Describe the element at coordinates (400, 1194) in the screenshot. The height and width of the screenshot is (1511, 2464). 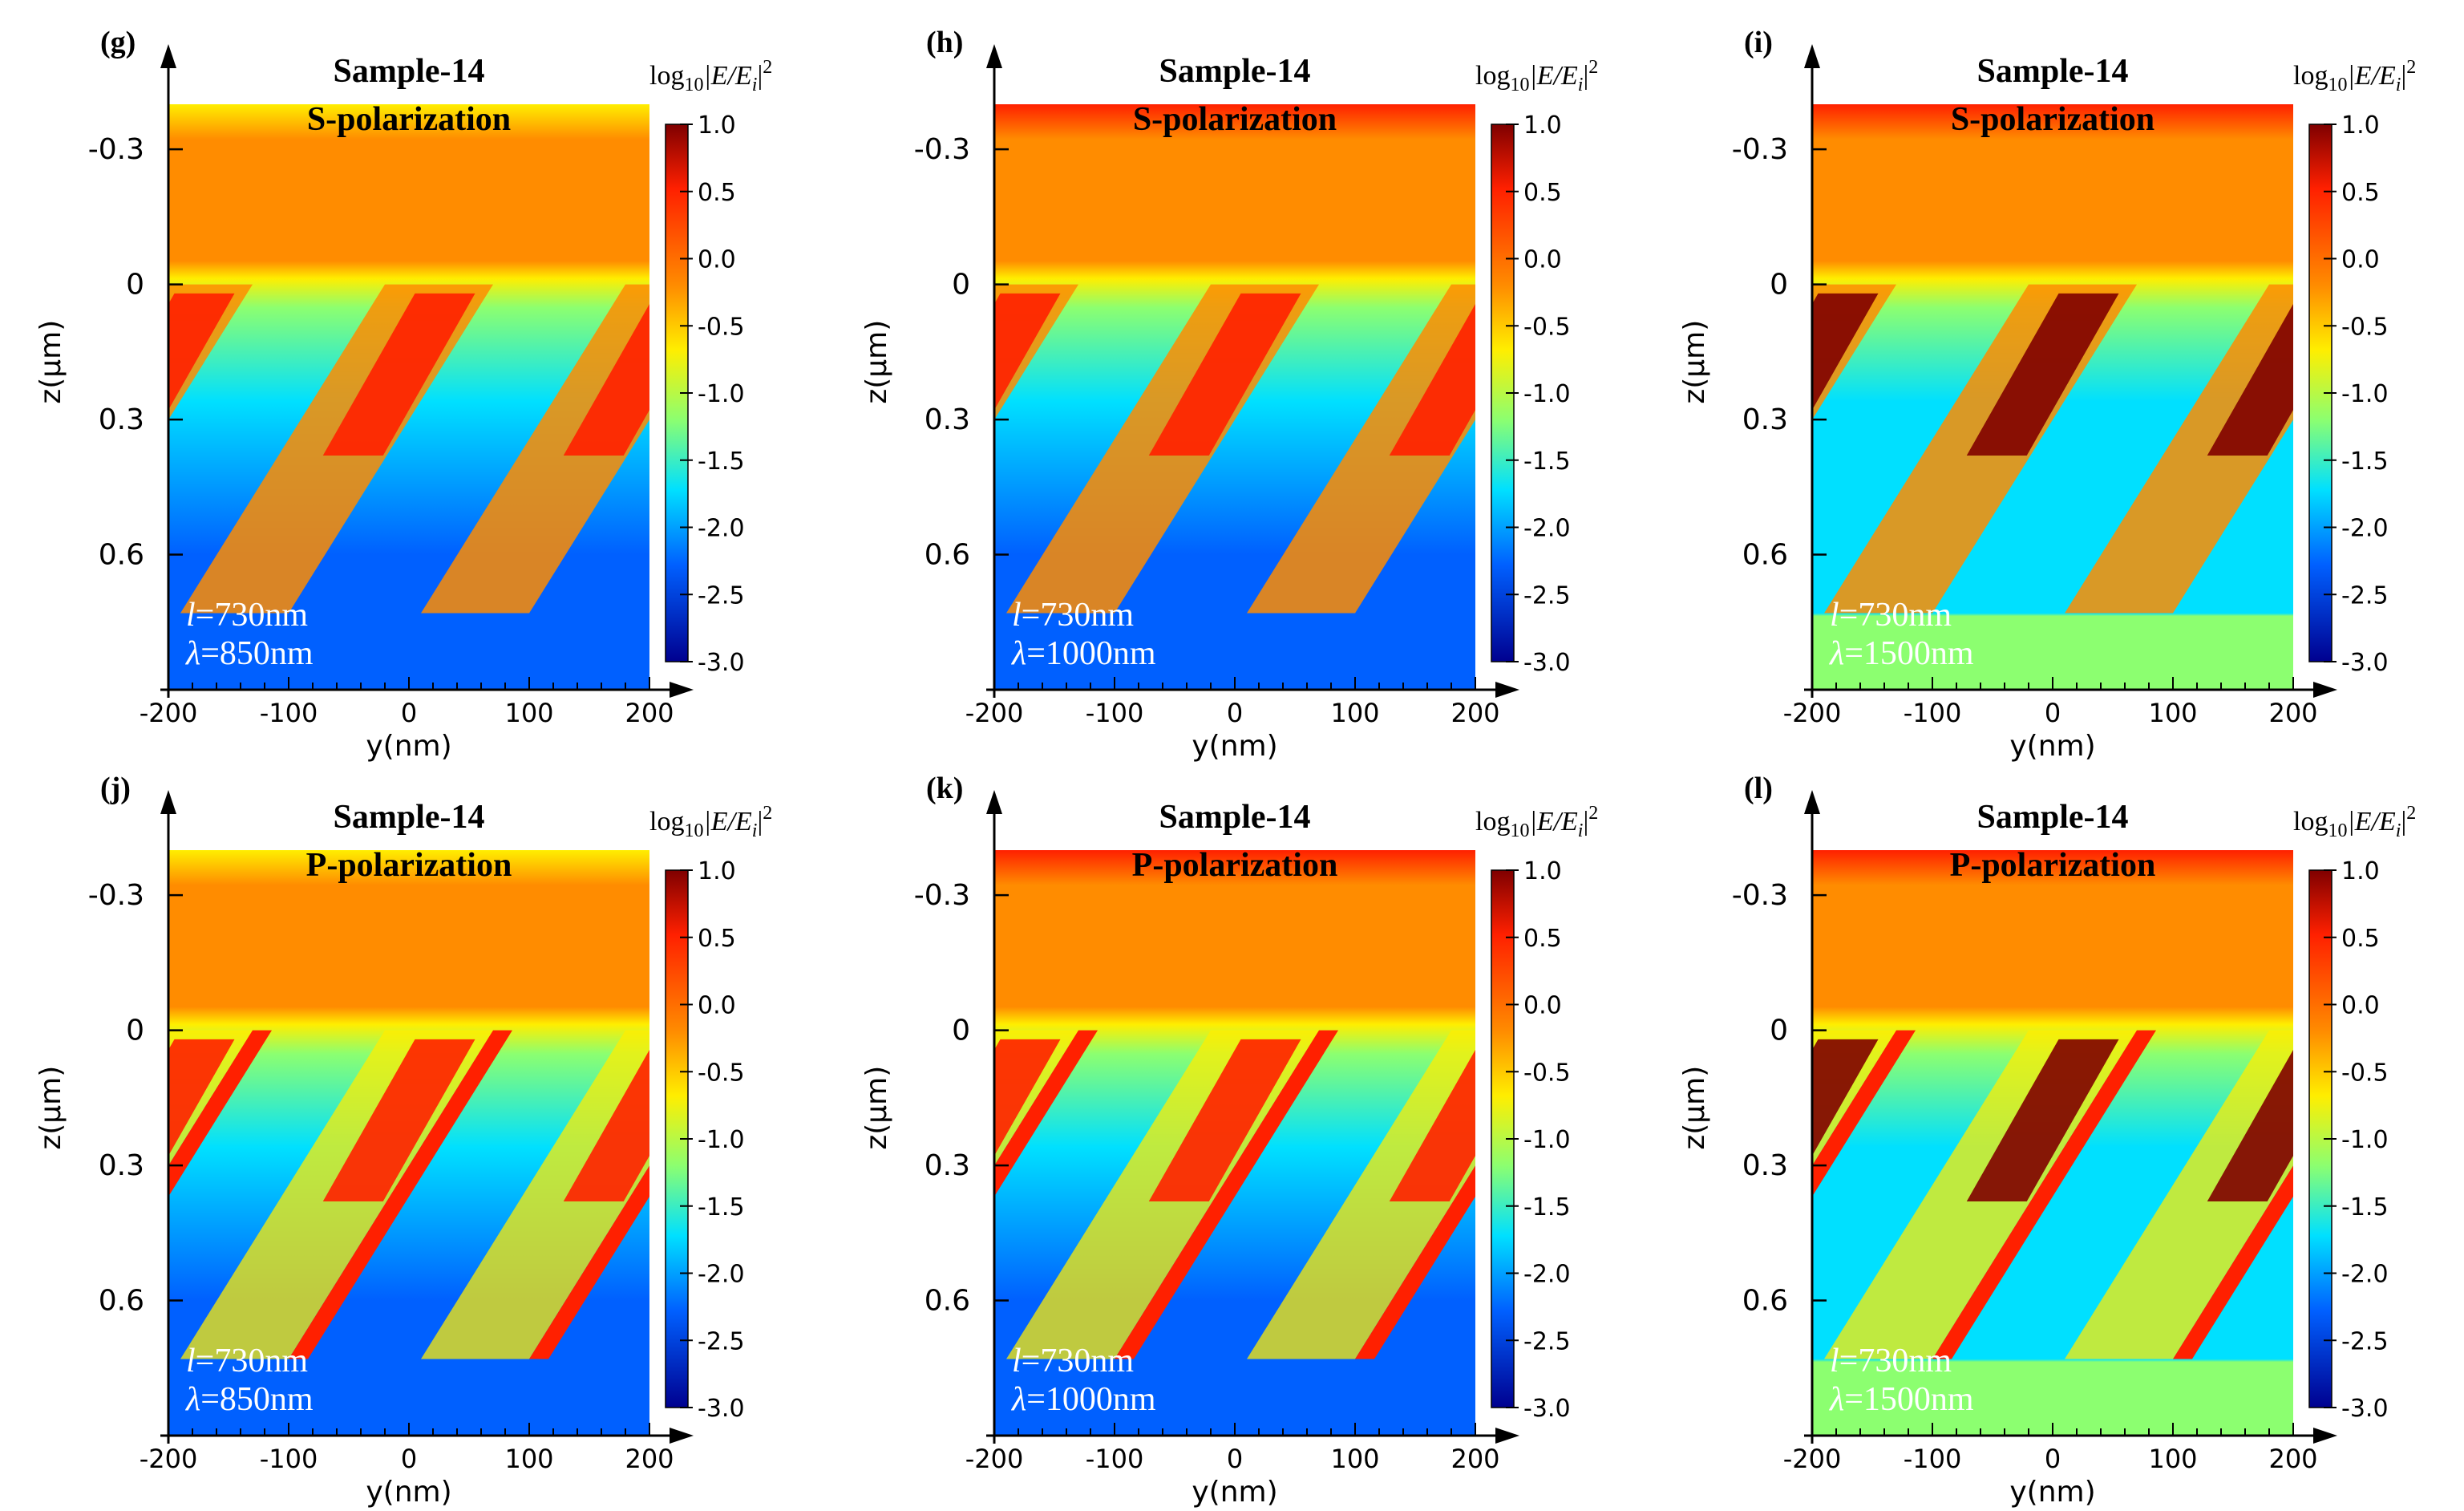
I see `field-edge` at that location.